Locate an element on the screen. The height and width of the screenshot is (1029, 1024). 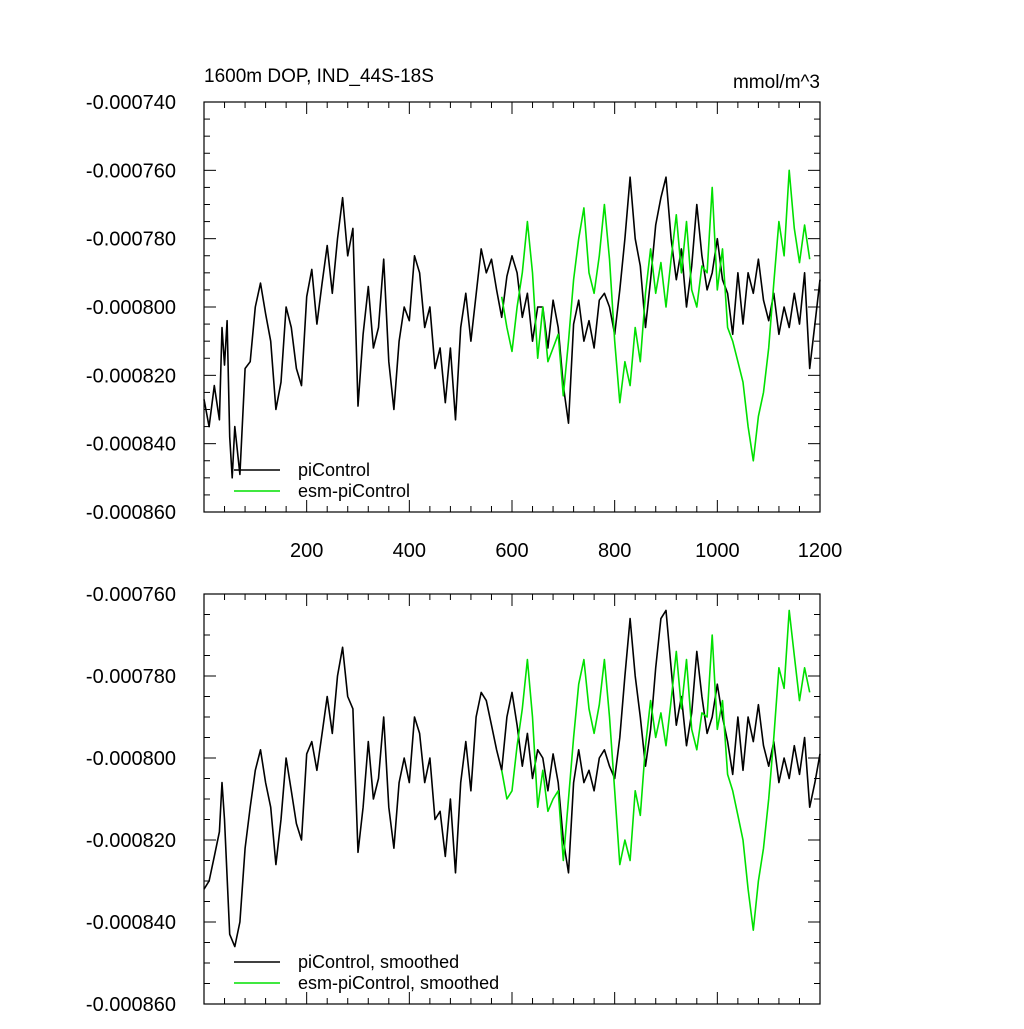
series-line-esm-picontrol is located at coordinates (655, 315).